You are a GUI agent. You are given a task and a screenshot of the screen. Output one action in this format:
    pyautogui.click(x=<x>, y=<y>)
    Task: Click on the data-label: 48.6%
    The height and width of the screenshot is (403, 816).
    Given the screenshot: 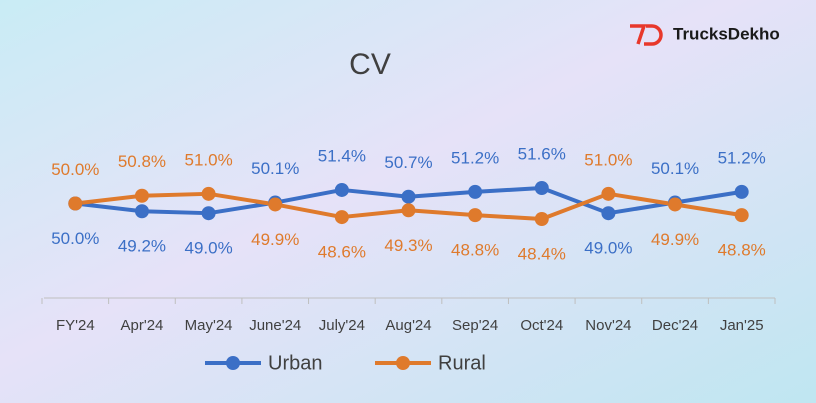 What is the action you would take?
    pyautogui.click(x=342, y=252)
    